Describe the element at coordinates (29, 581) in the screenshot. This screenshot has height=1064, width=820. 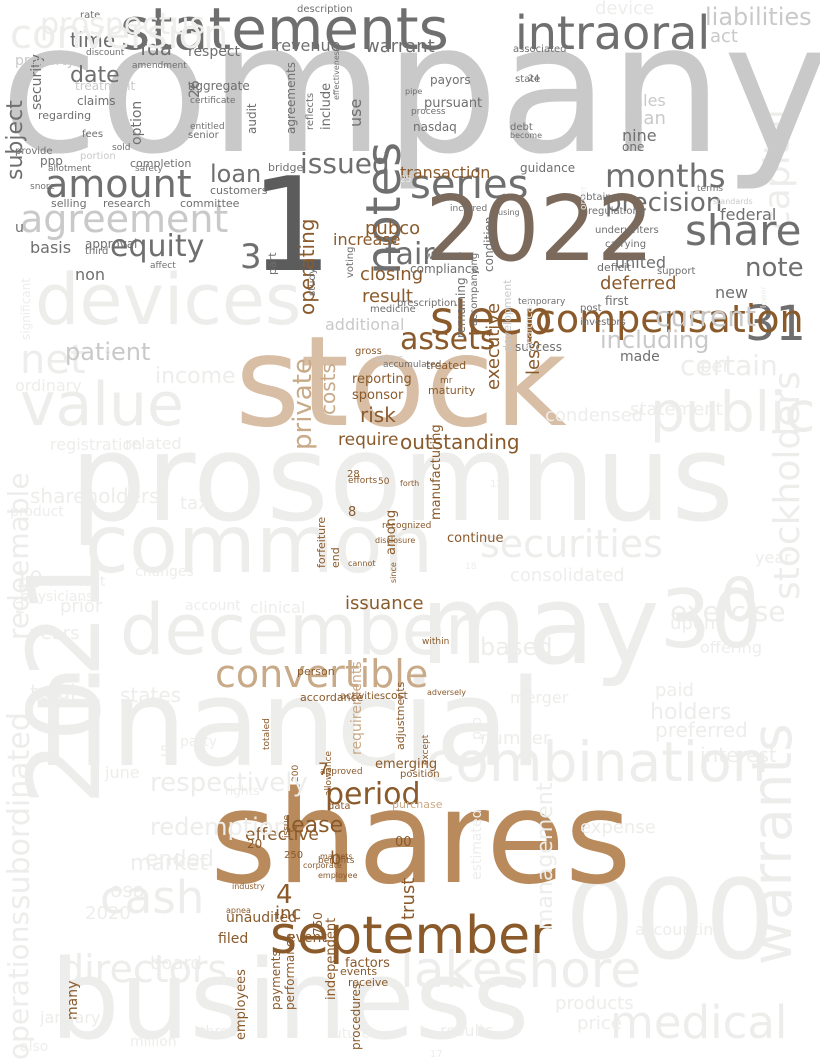
I see `word-10: 10` at that location.